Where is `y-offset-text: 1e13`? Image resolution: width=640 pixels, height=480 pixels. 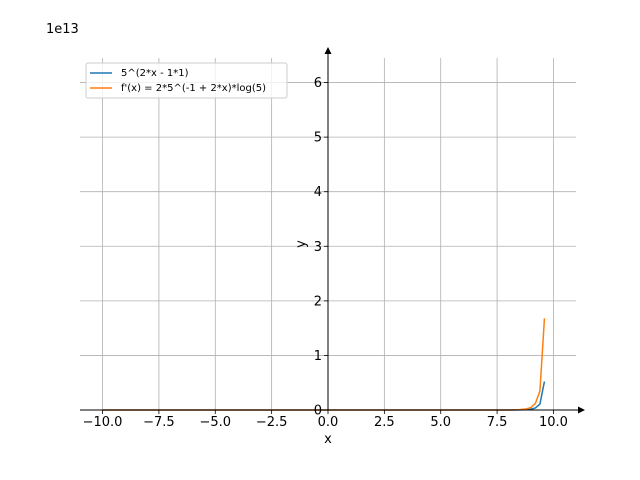 y-offset-text: 1e13 is located at coordinates (62, 29).